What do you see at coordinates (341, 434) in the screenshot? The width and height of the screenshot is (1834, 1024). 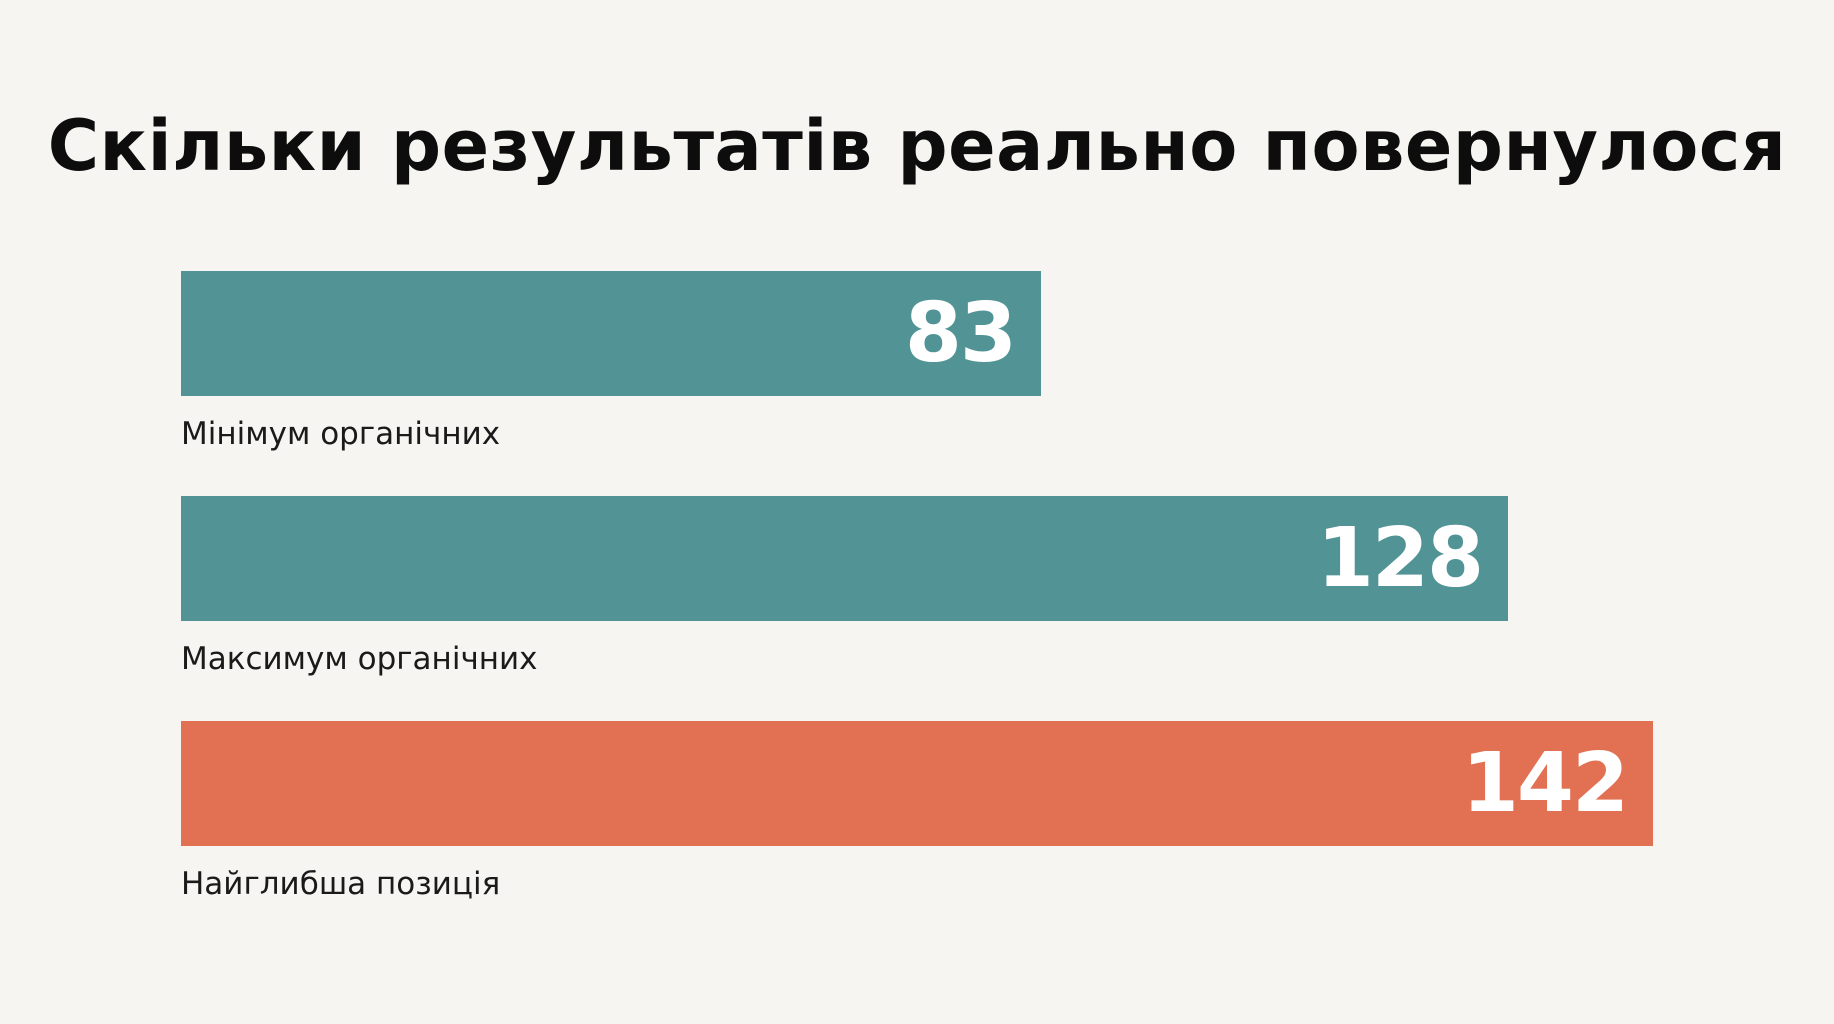 I see `category-label: Мінімум органічних` at bounding box center [341, 434].